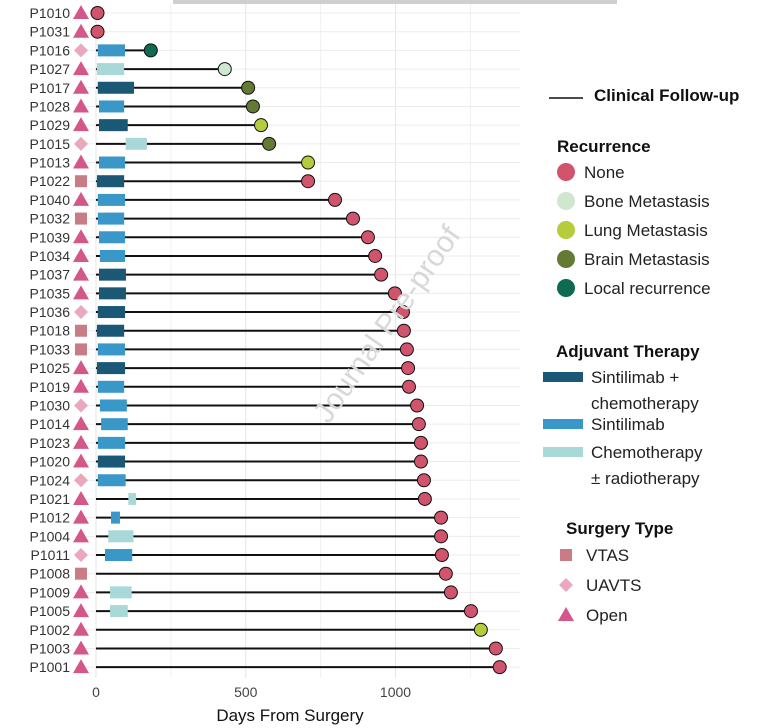 The width and height of the screenshot is (781, 728). What do you see at coordinates (209, 274) in the screenshot?
I see `patient-row: P1037` at bounding box center [209, 274].